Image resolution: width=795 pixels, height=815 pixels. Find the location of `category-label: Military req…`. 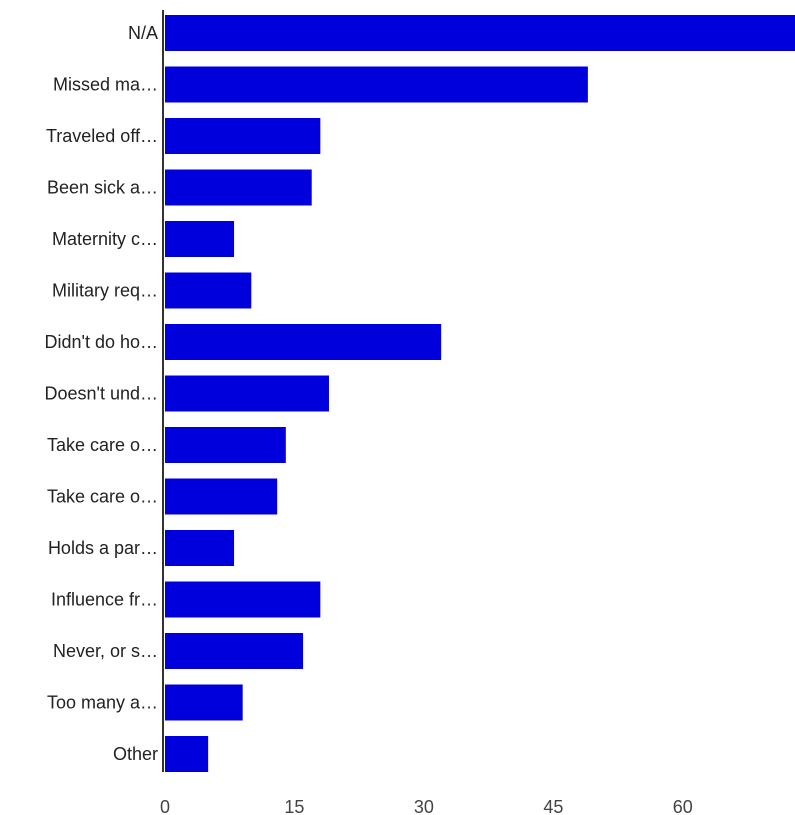

category-label: Military req… is located at coordinates (105, 291).